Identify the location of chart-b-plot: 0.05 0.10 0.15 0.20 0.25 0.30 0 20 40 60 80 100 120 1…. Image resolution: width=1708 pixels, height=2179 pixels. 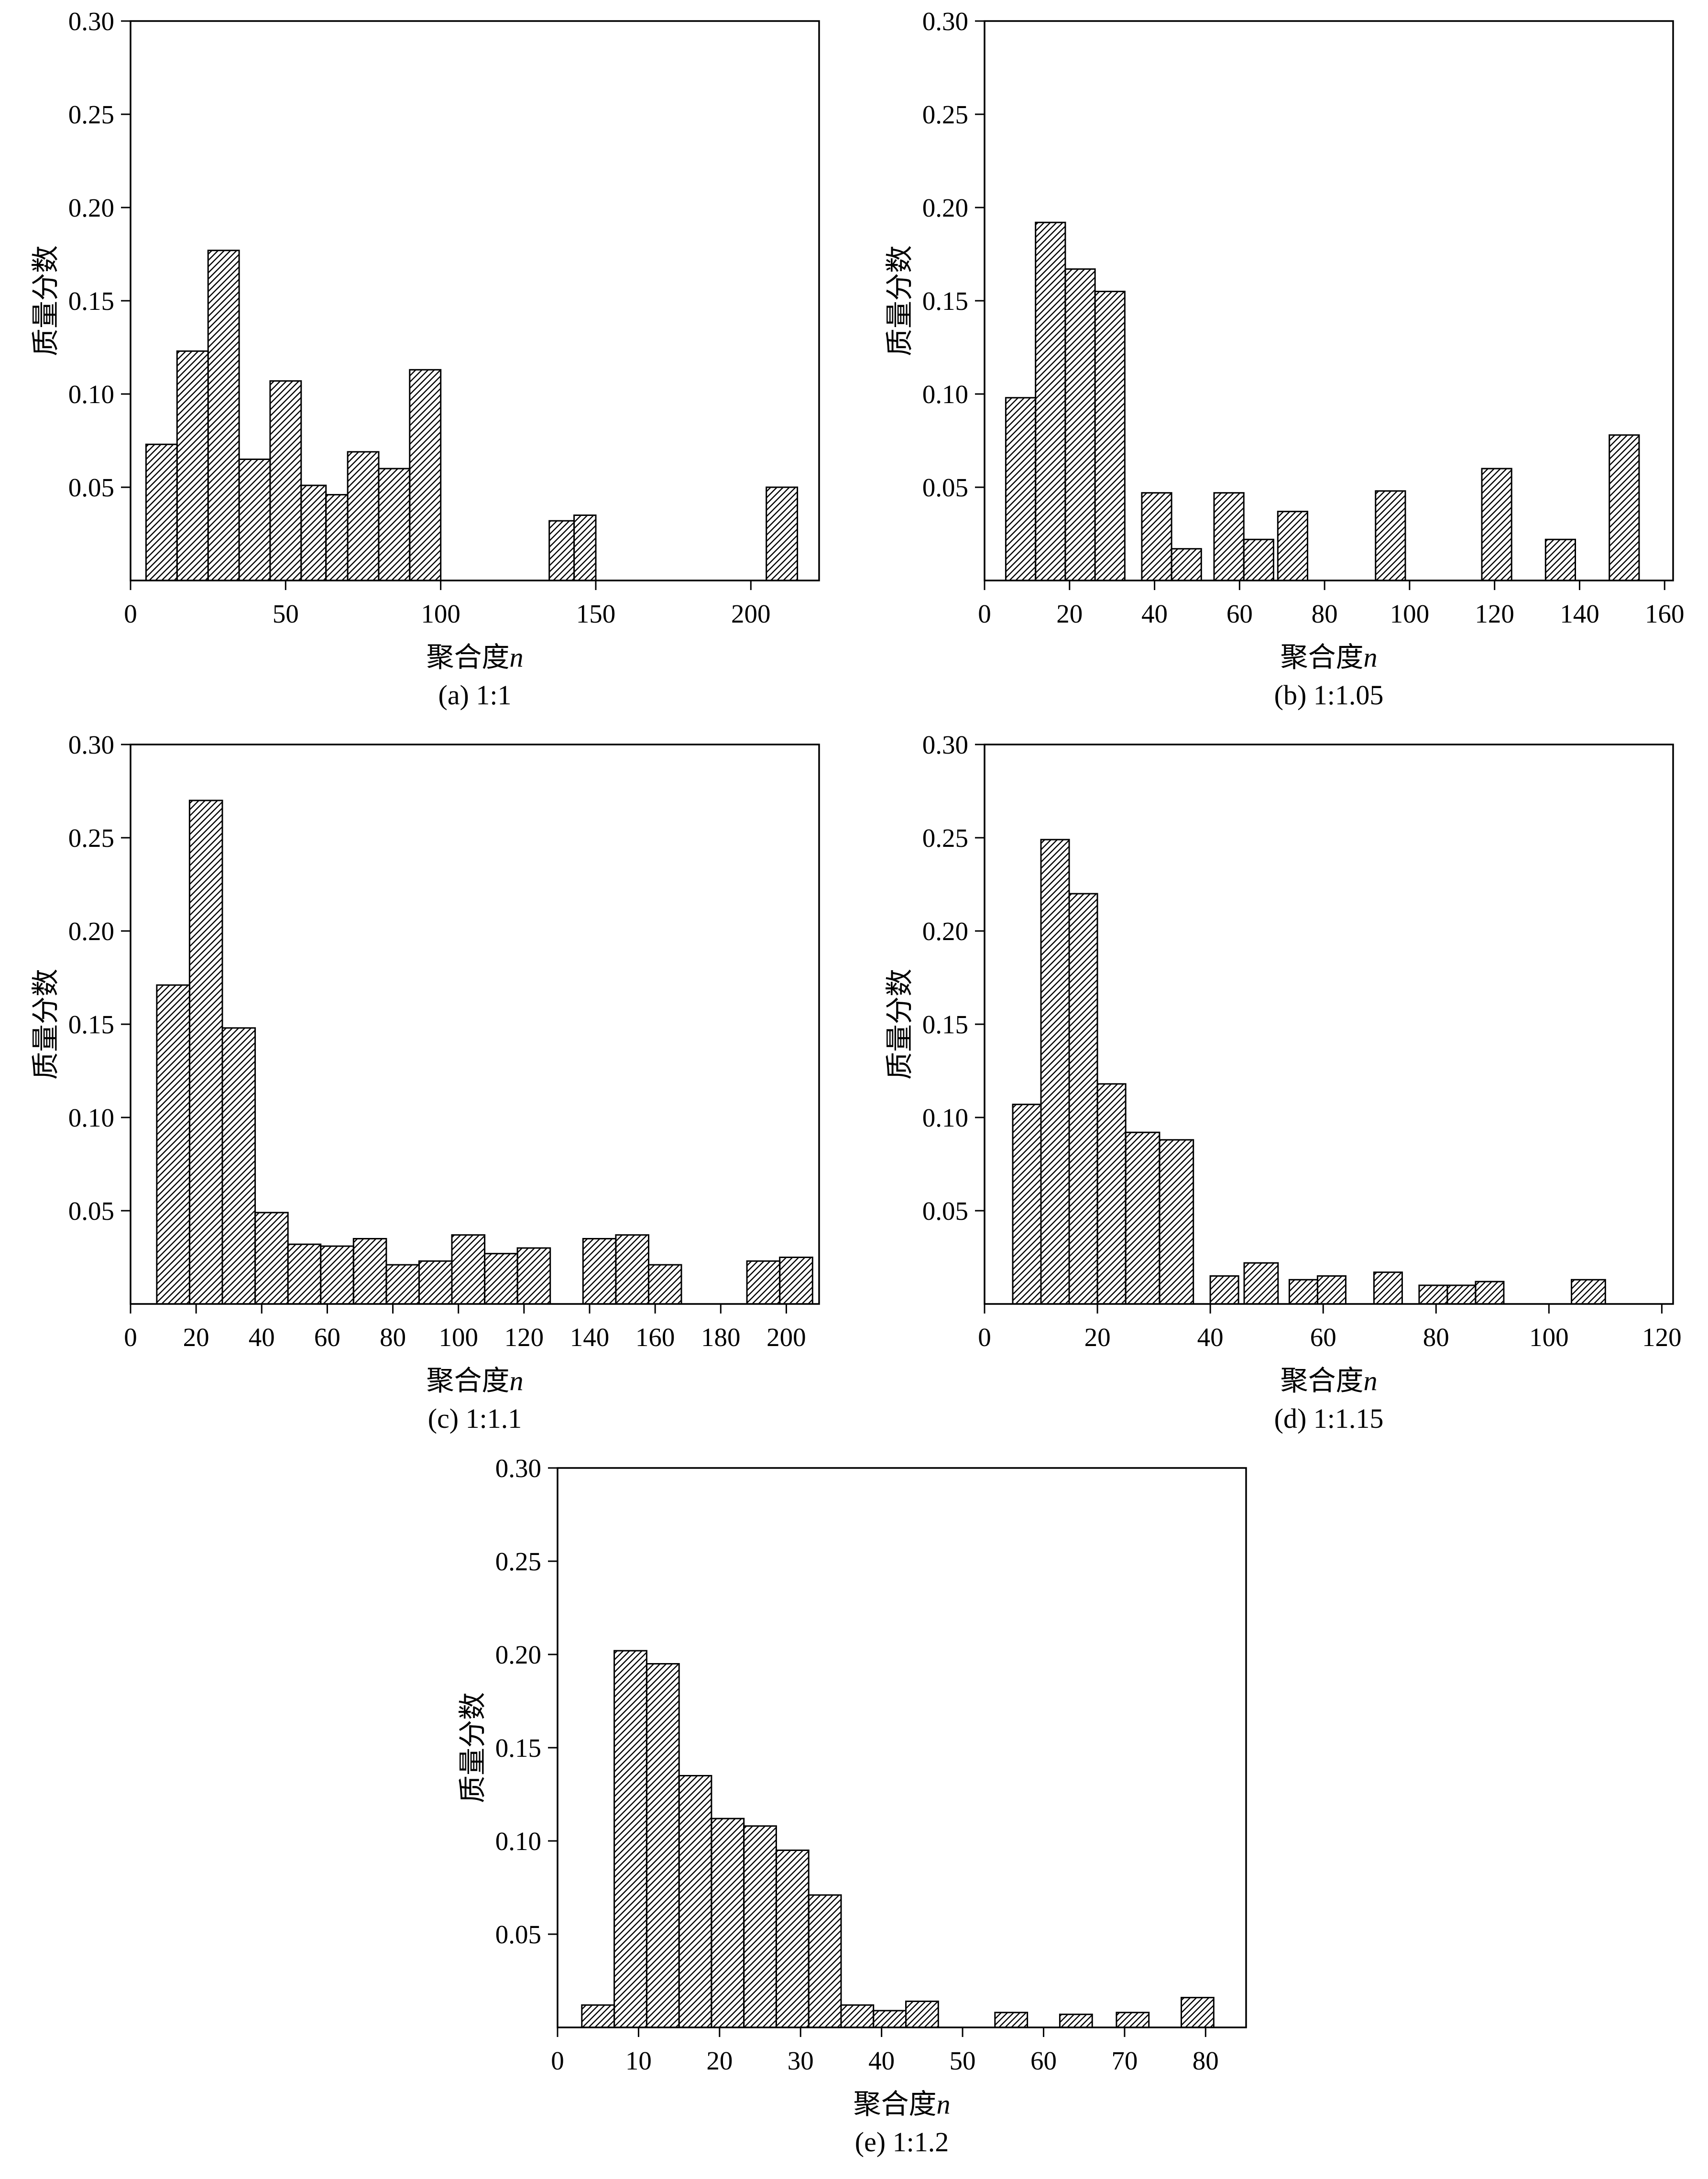
(1281, 342).